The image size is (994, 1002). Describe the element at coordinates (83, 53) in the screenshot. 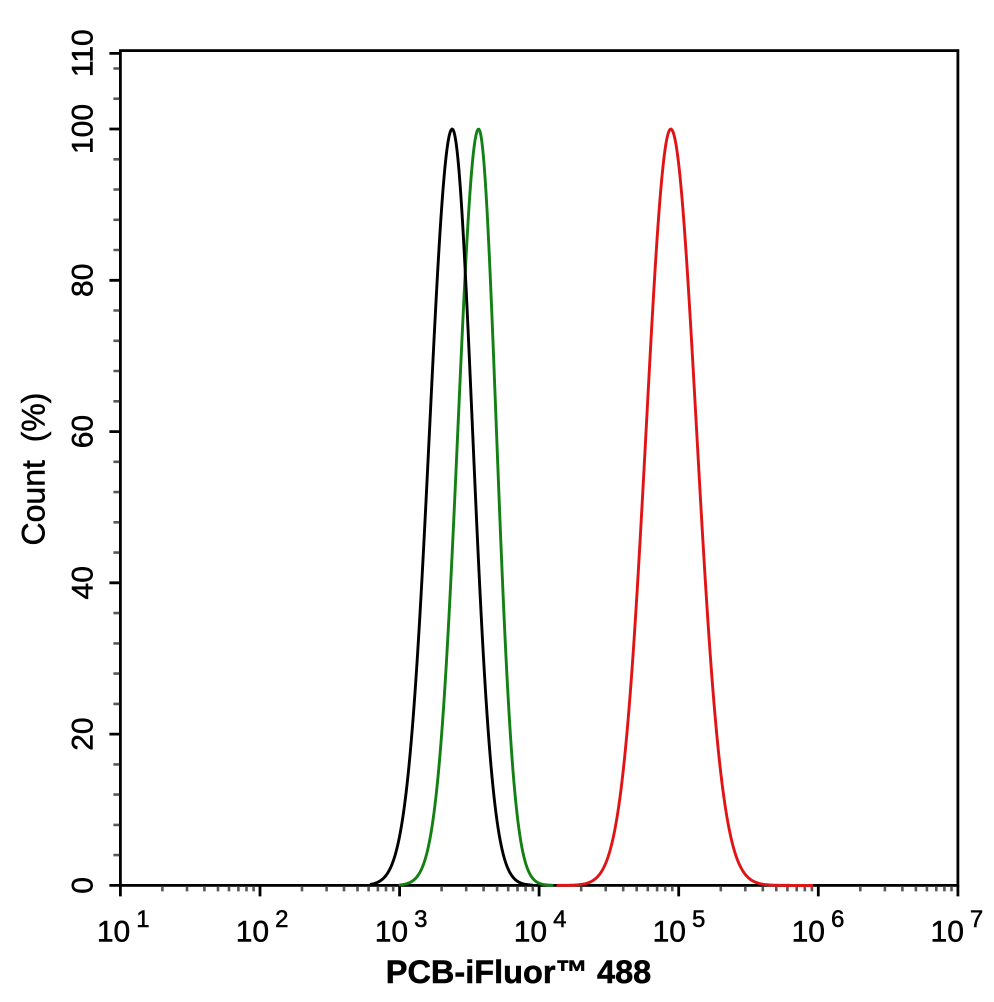

I see `svg-text: 110` at that location.